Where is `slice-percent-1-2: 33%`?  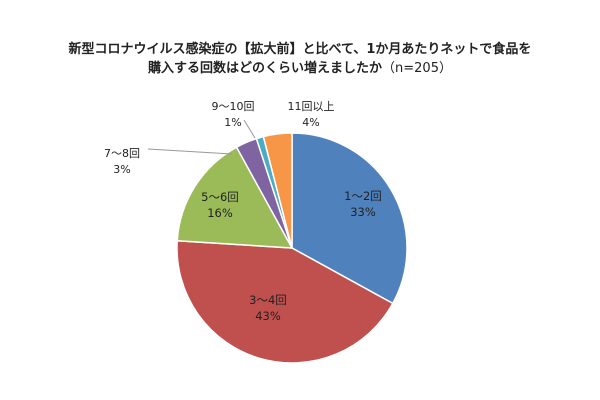
slice-percent-1-2: 33% is located at coordinates (363, 212).